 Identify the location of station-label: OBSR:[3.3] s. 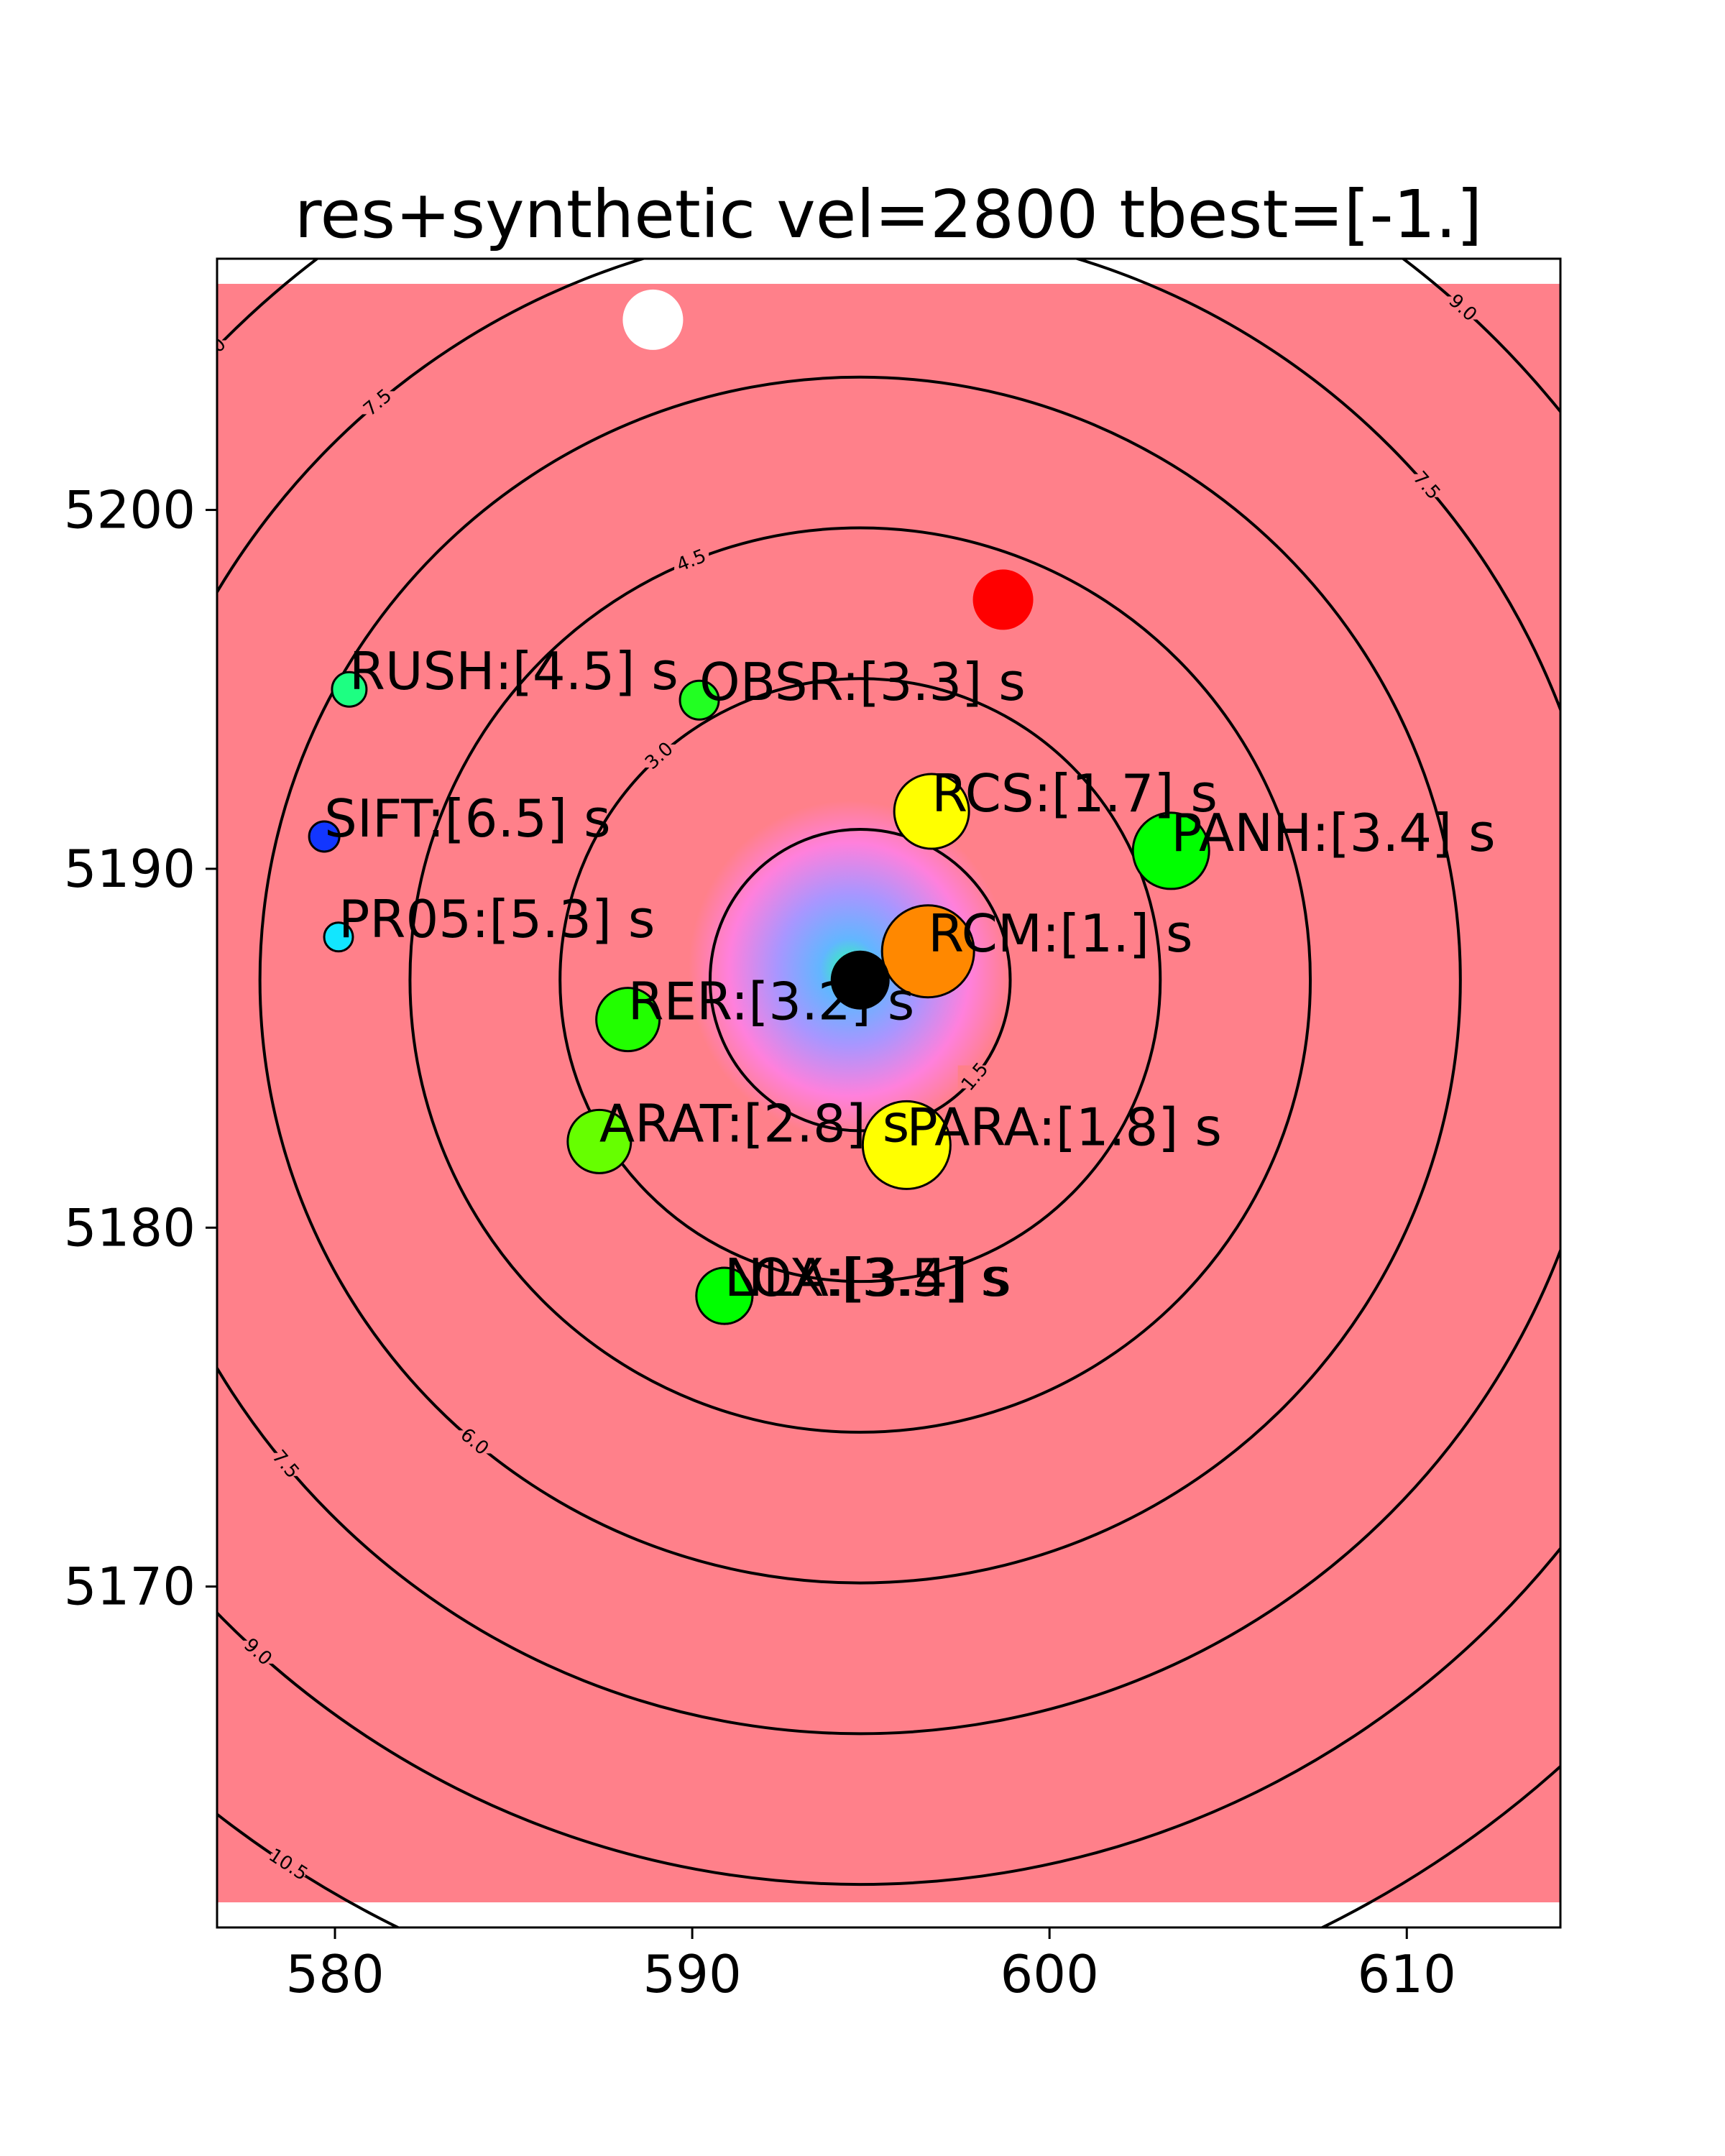
(862, 682).